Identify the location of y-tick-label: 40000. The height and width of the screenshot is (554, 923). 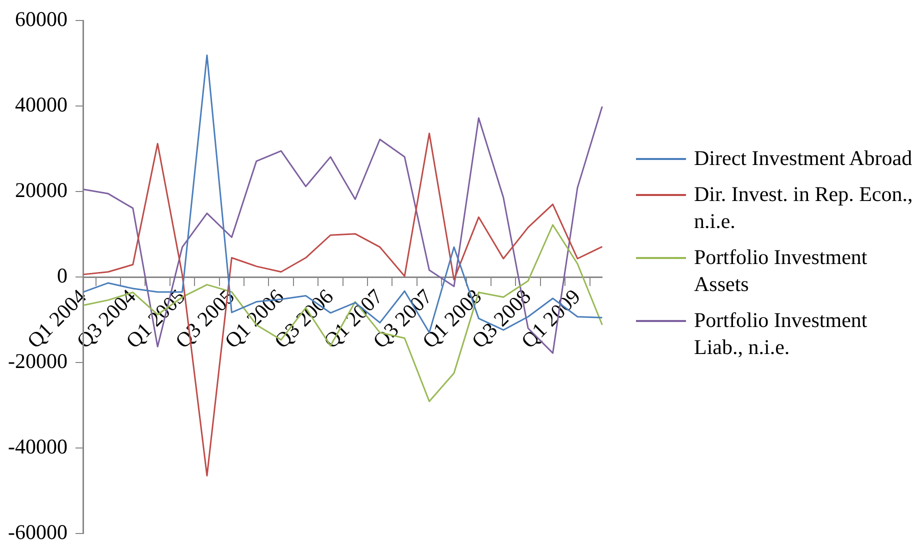
(41, 104).